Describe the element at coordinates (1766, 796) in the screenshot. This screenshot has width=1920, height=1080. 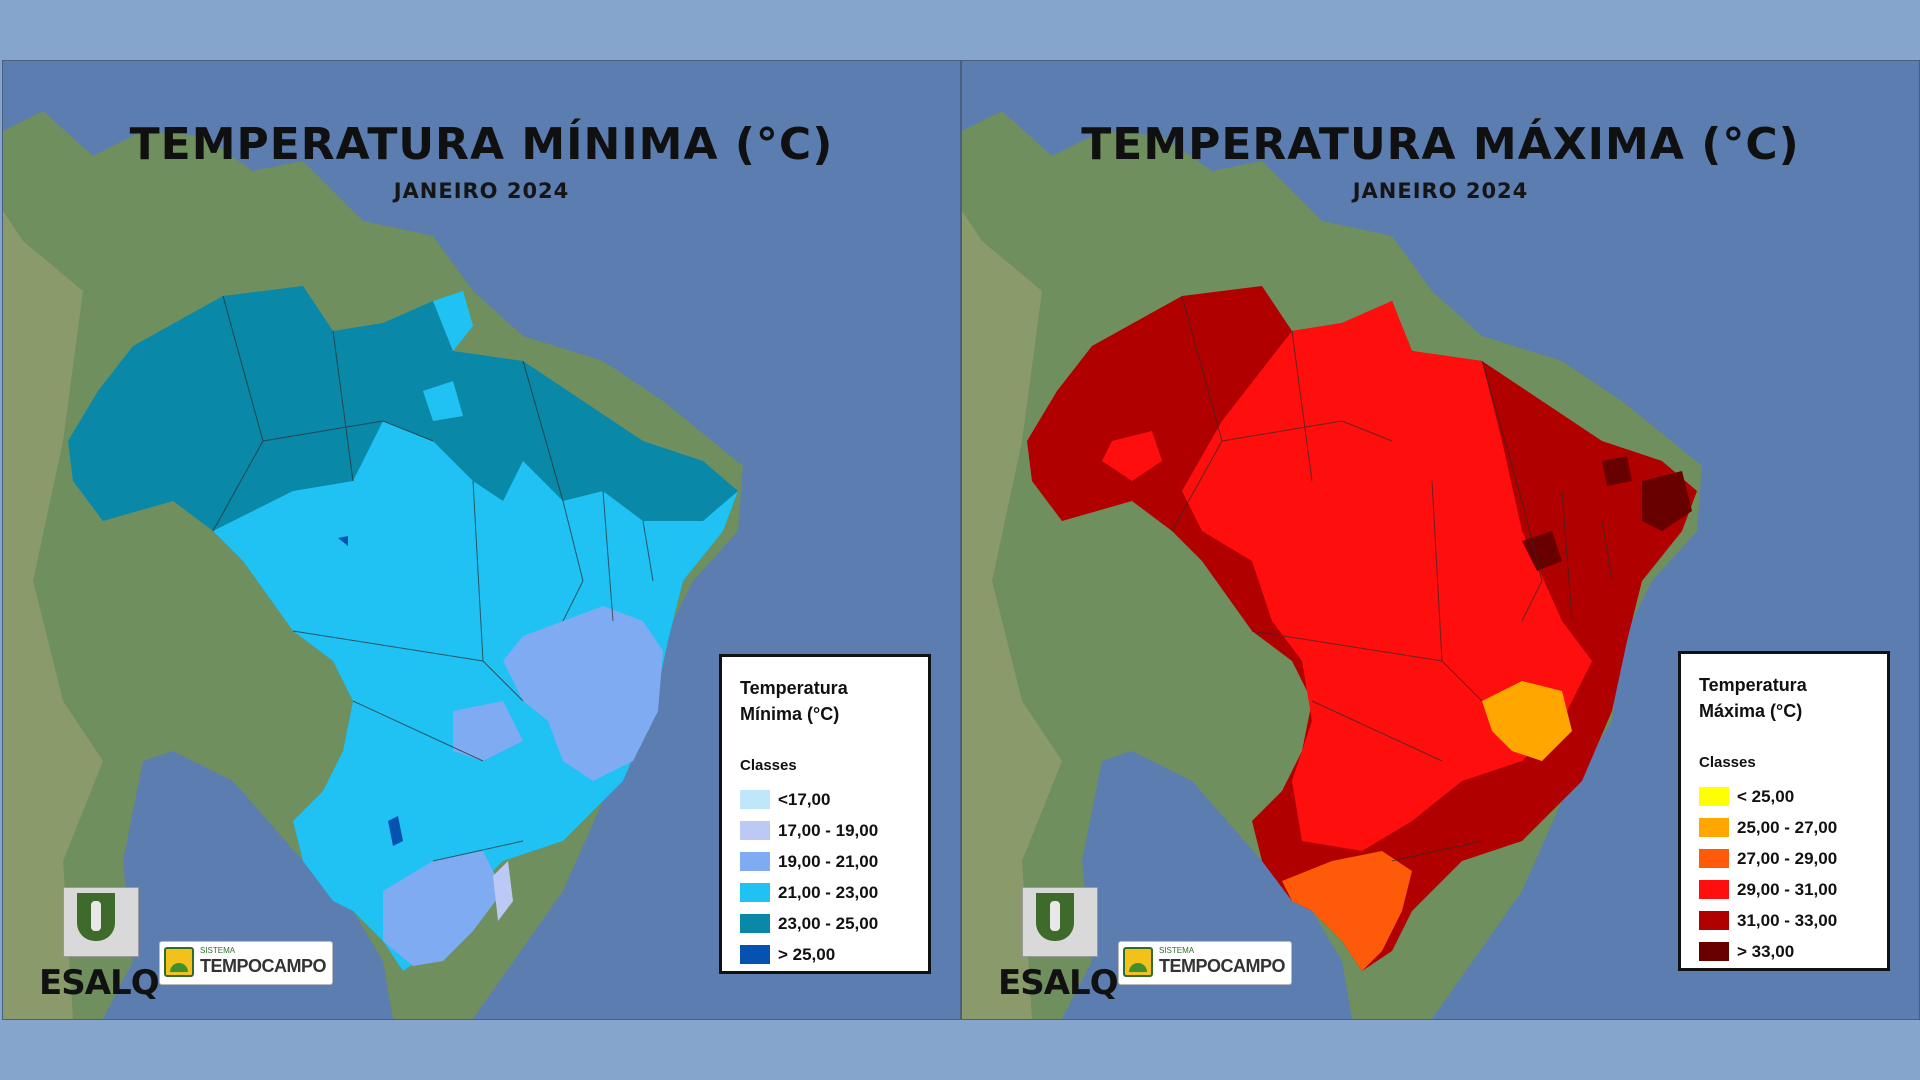
I see `legend-label: < 25,00` at that location.